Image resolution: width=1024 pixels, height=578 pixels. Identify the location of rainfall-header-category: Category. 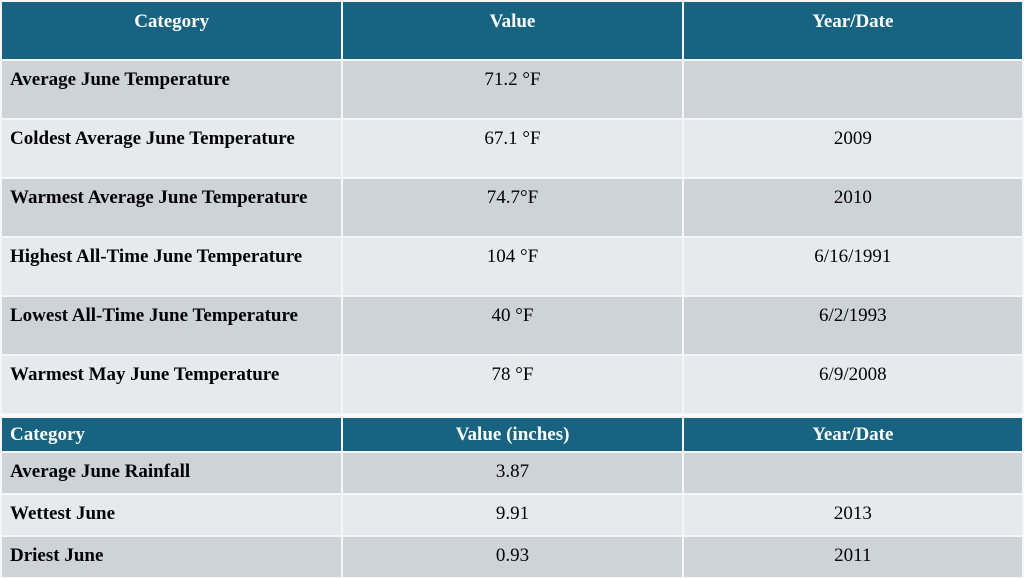
(172, 434).